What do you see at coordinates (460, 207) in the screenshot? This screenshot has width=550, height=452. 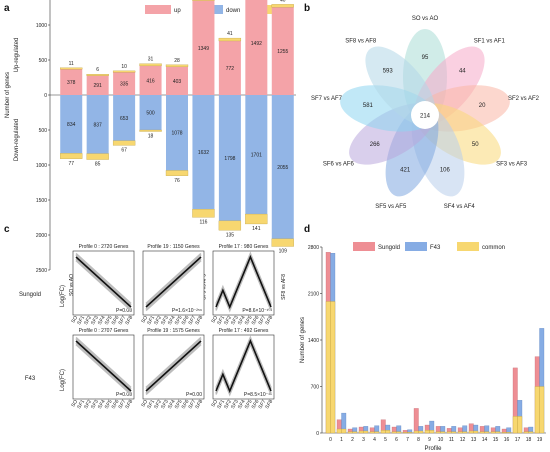 I see `venn-petal-label: SF4 vs AF4` at bounding box center [460, 207].